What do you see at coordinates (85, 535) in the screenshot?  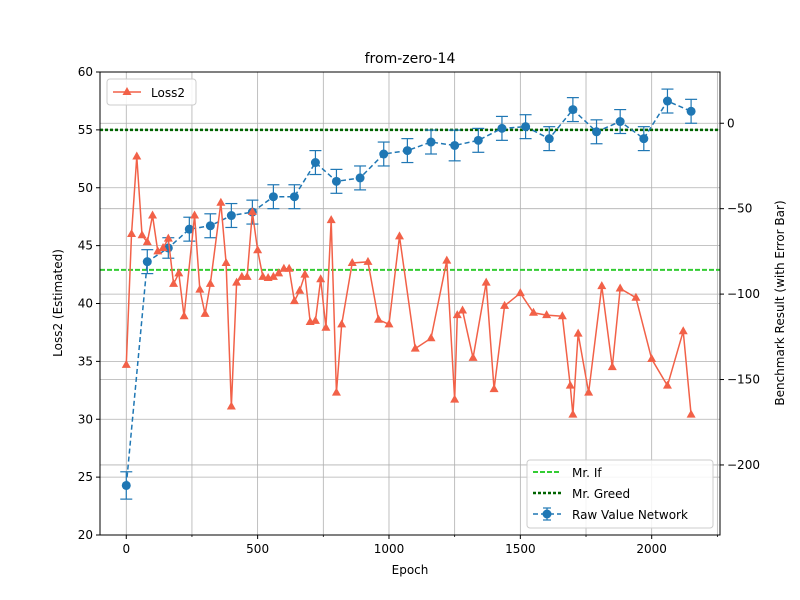 I see `left-y-tick-label: 20` at bounding box center [85, 535].